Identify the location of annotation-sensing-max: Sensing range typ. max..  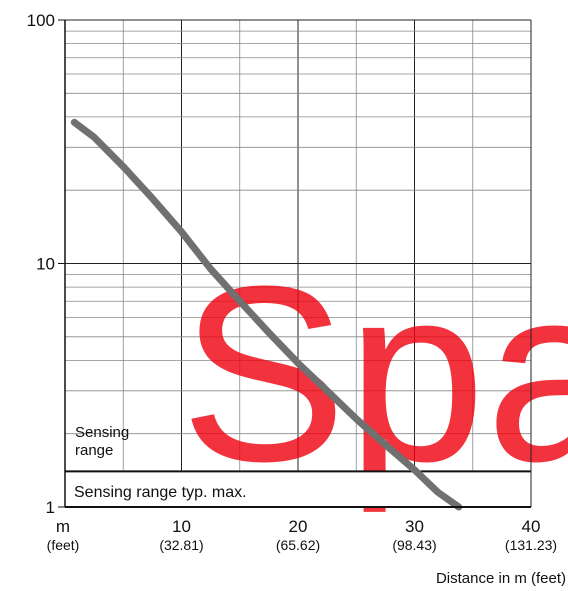
(160, 492).